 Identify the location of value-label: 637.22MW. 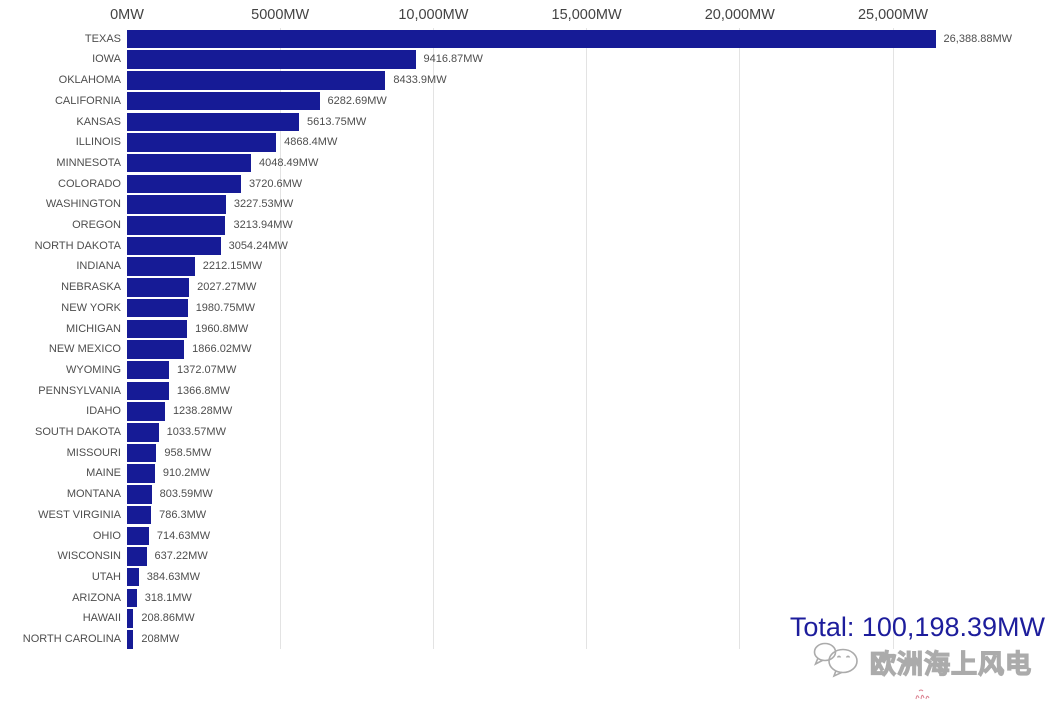
(181, 556).